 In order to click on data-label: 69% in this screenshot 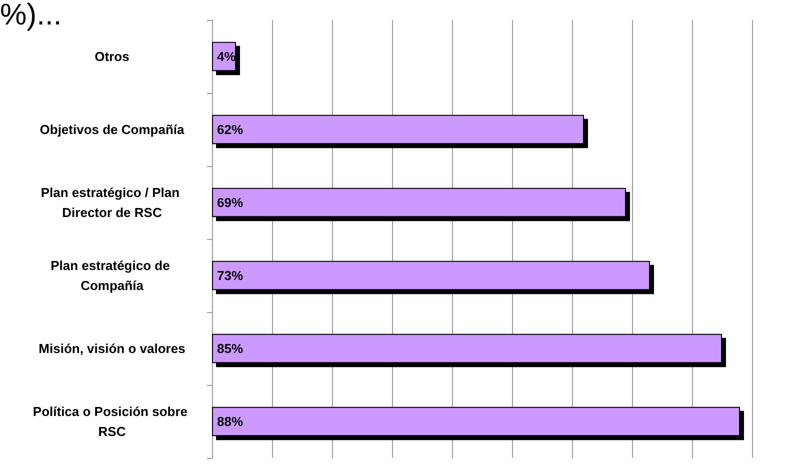, I will do `click(230, 202)`.